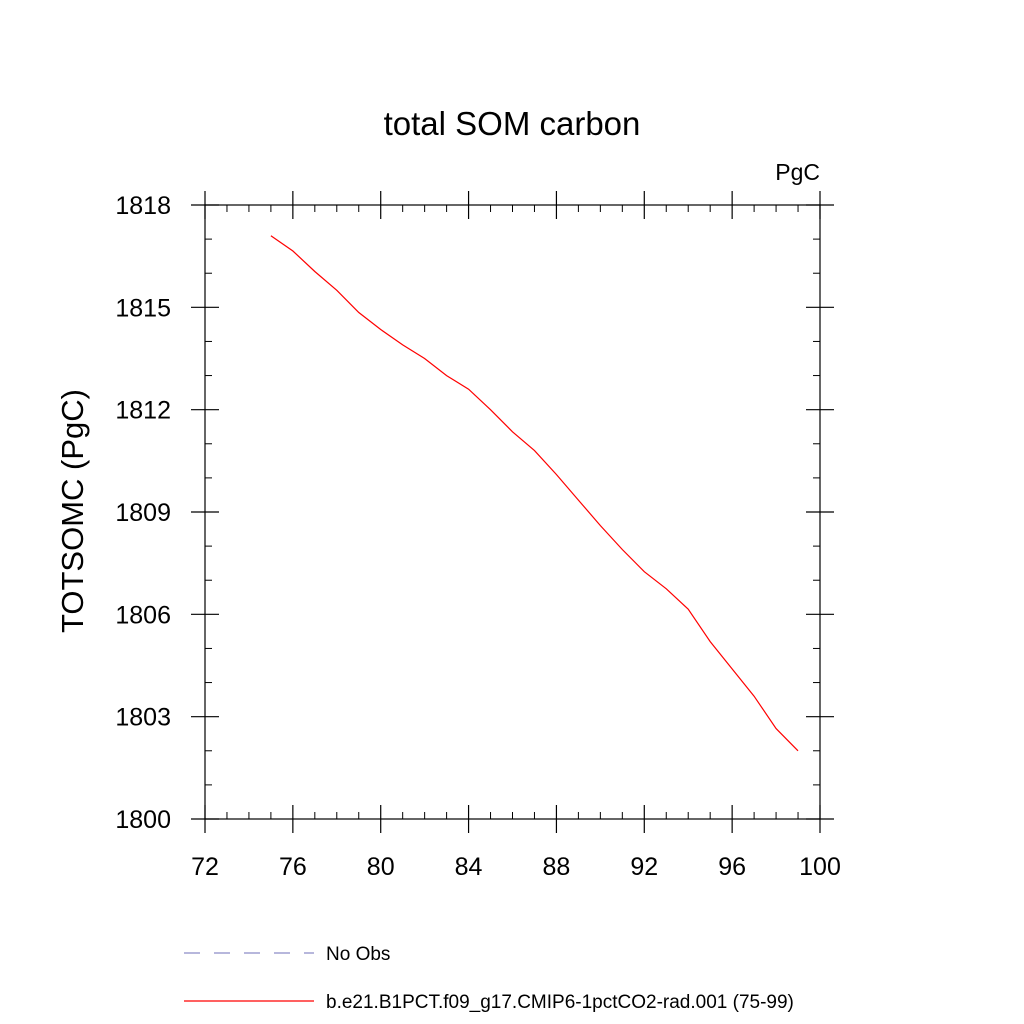 This screenshot has width=1024, height=1024. What do you see at coordinates (143, 615) in the screenshot?
I see `y-tick-label: 1806` at bounding box center [143, 615].